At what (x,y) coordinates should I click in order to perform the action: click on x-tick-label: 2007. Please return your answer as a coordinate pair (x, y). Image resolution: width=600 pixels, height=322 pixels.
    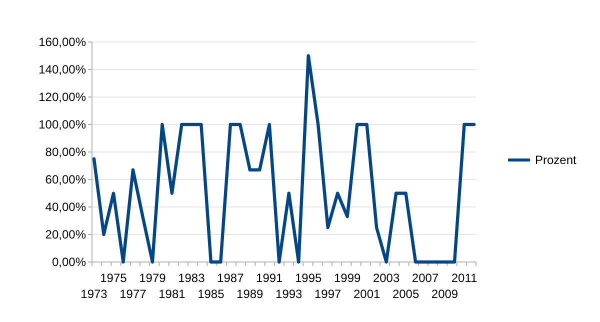
    Looking at the image, I should click on (425, 278).